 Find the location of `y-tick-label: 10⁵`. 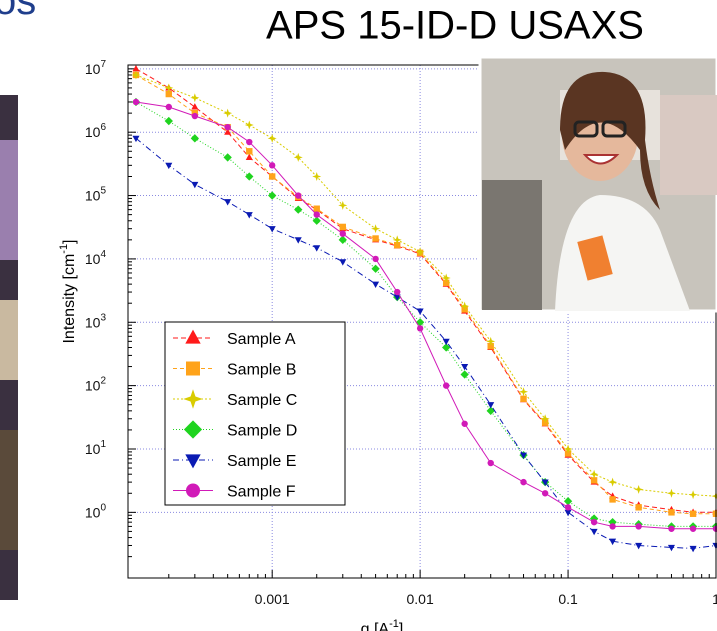

y-tick-label: 10⁵ is located at coordinates (96, 195).